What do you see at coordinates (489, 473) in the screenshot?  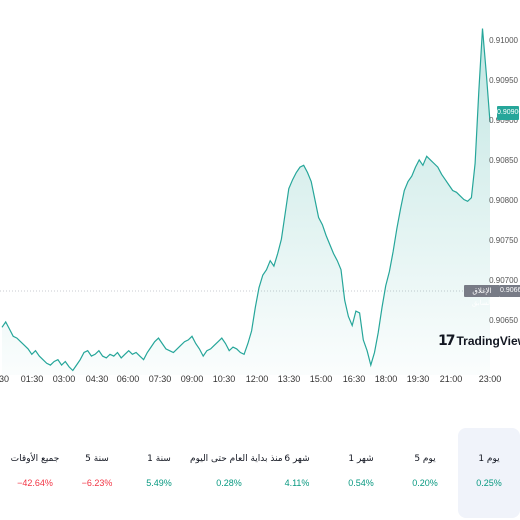 I see `period-1-day: 1 يوم 0.25%` at bounding box center [489, 473].